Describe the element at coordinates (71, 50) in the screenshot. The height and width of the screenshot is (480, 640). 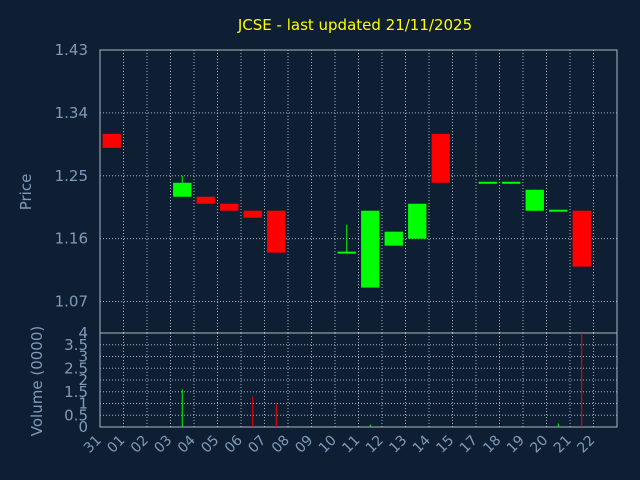
I see `price-tick-label: 1.43` at that location.